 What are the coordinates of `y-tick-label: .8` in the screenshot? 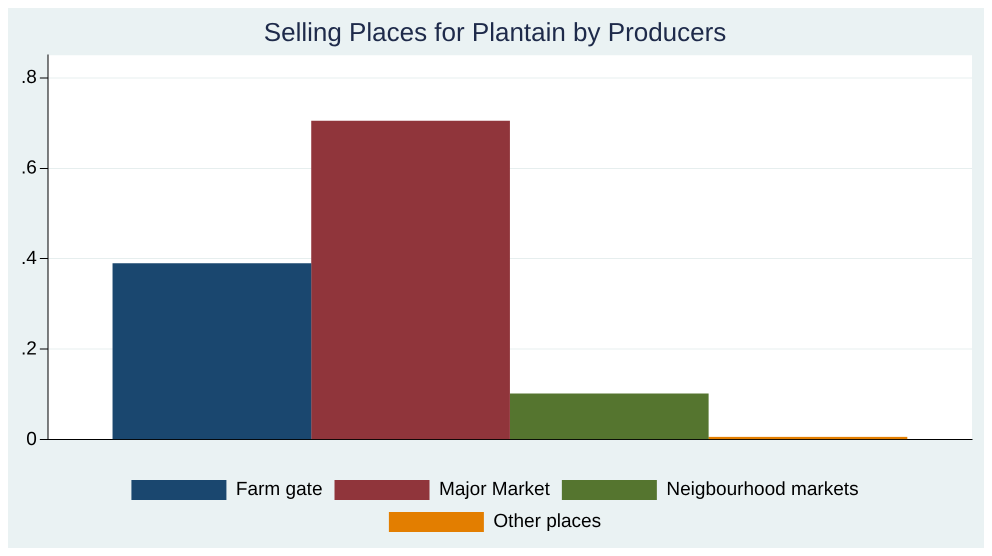 It's located at (28, 77).